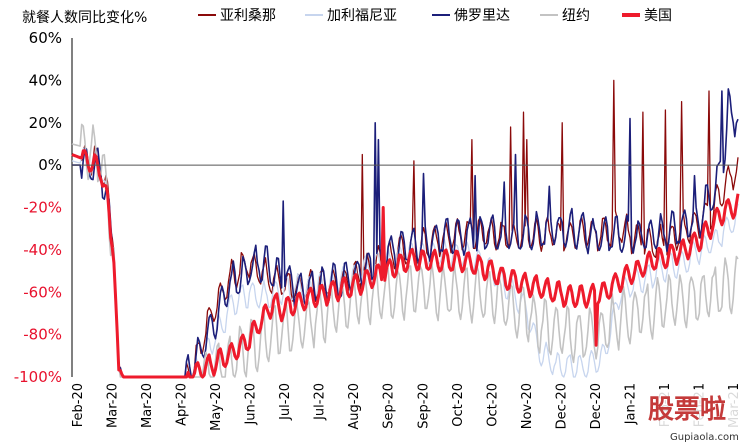 This screenshot has height=447, width=753. I want to click on y-tick-label: -20%, so click(42, 208).